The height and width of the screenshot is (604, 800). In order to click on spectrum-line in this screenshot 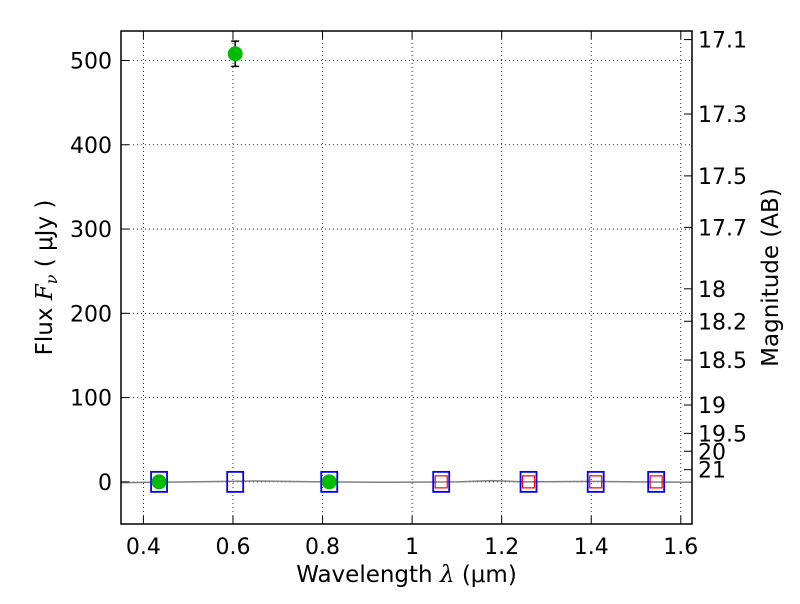, I will do `click(406, 481)`.